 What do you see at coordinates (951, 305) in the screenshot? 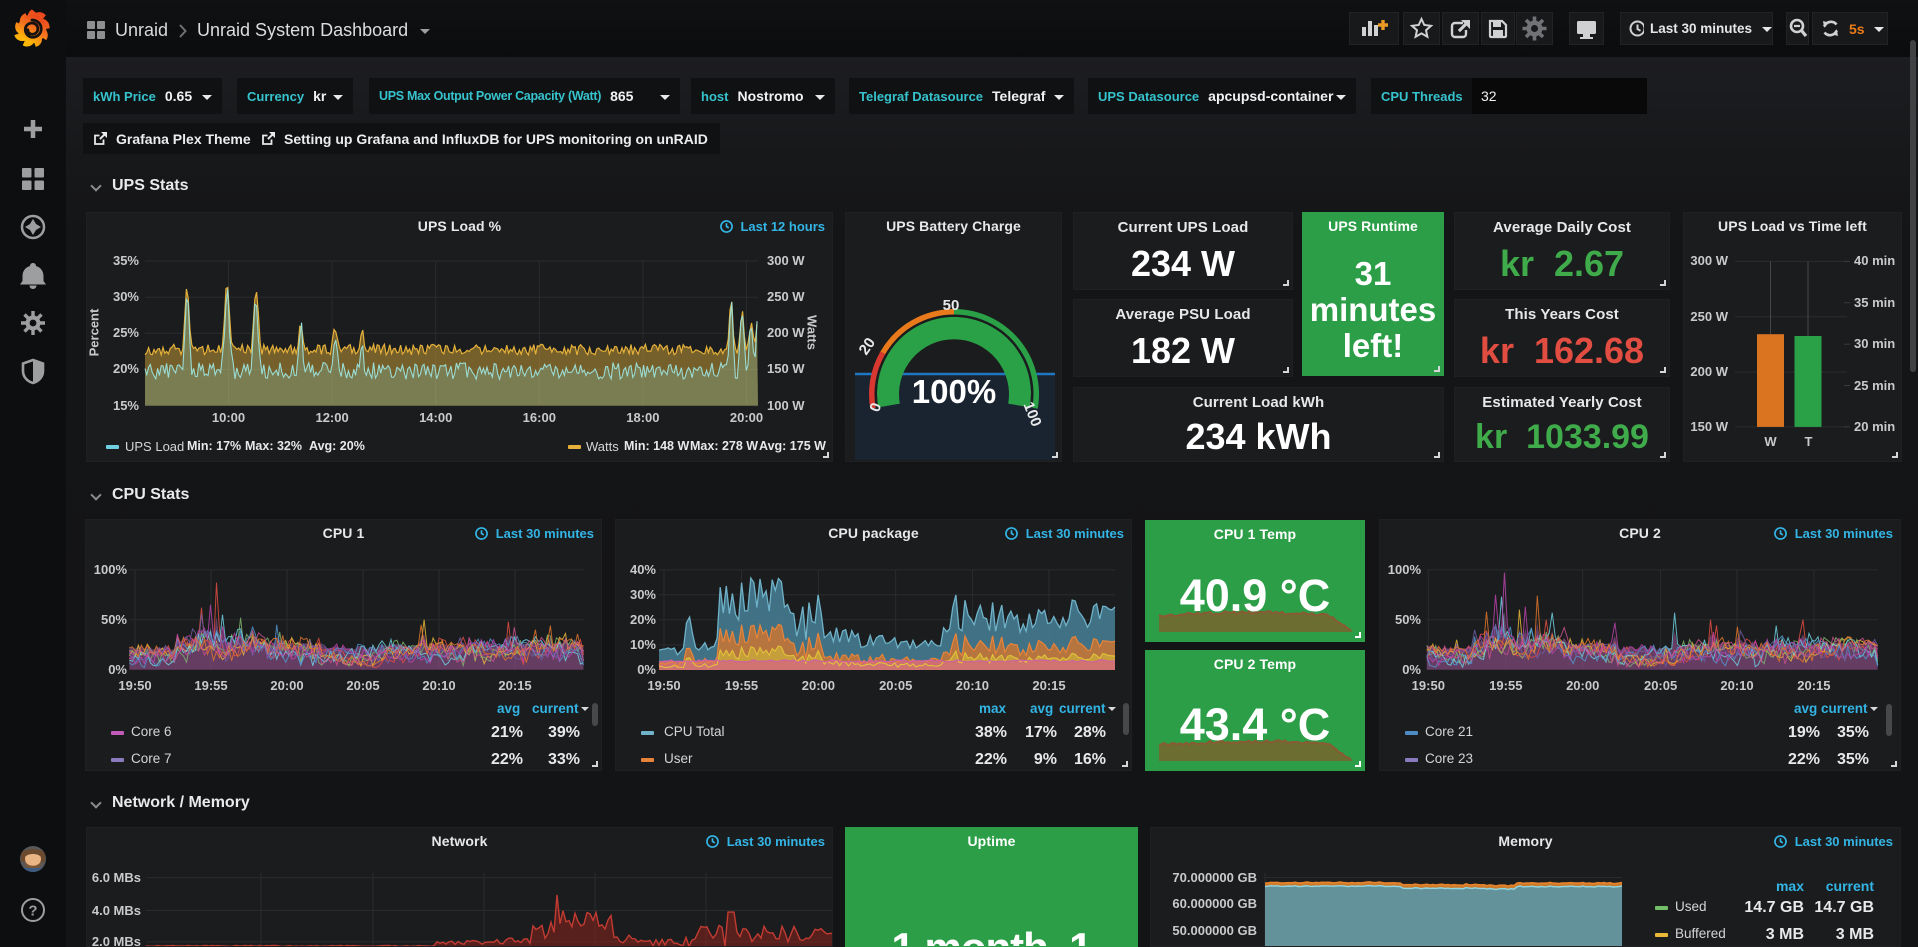
I see `svg-text: 50` at bounding box center [951, 305].